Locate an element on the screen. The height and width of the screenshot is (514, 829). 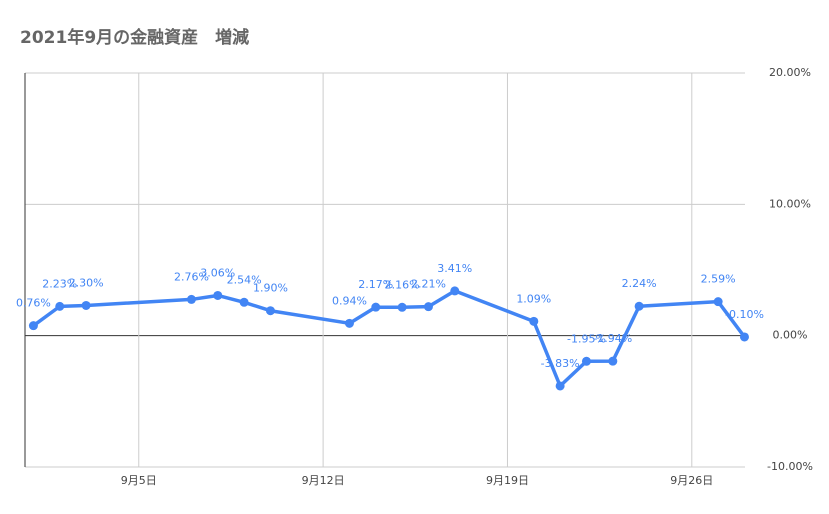
value-label: 2.76% is located at coordinates (191, 276).